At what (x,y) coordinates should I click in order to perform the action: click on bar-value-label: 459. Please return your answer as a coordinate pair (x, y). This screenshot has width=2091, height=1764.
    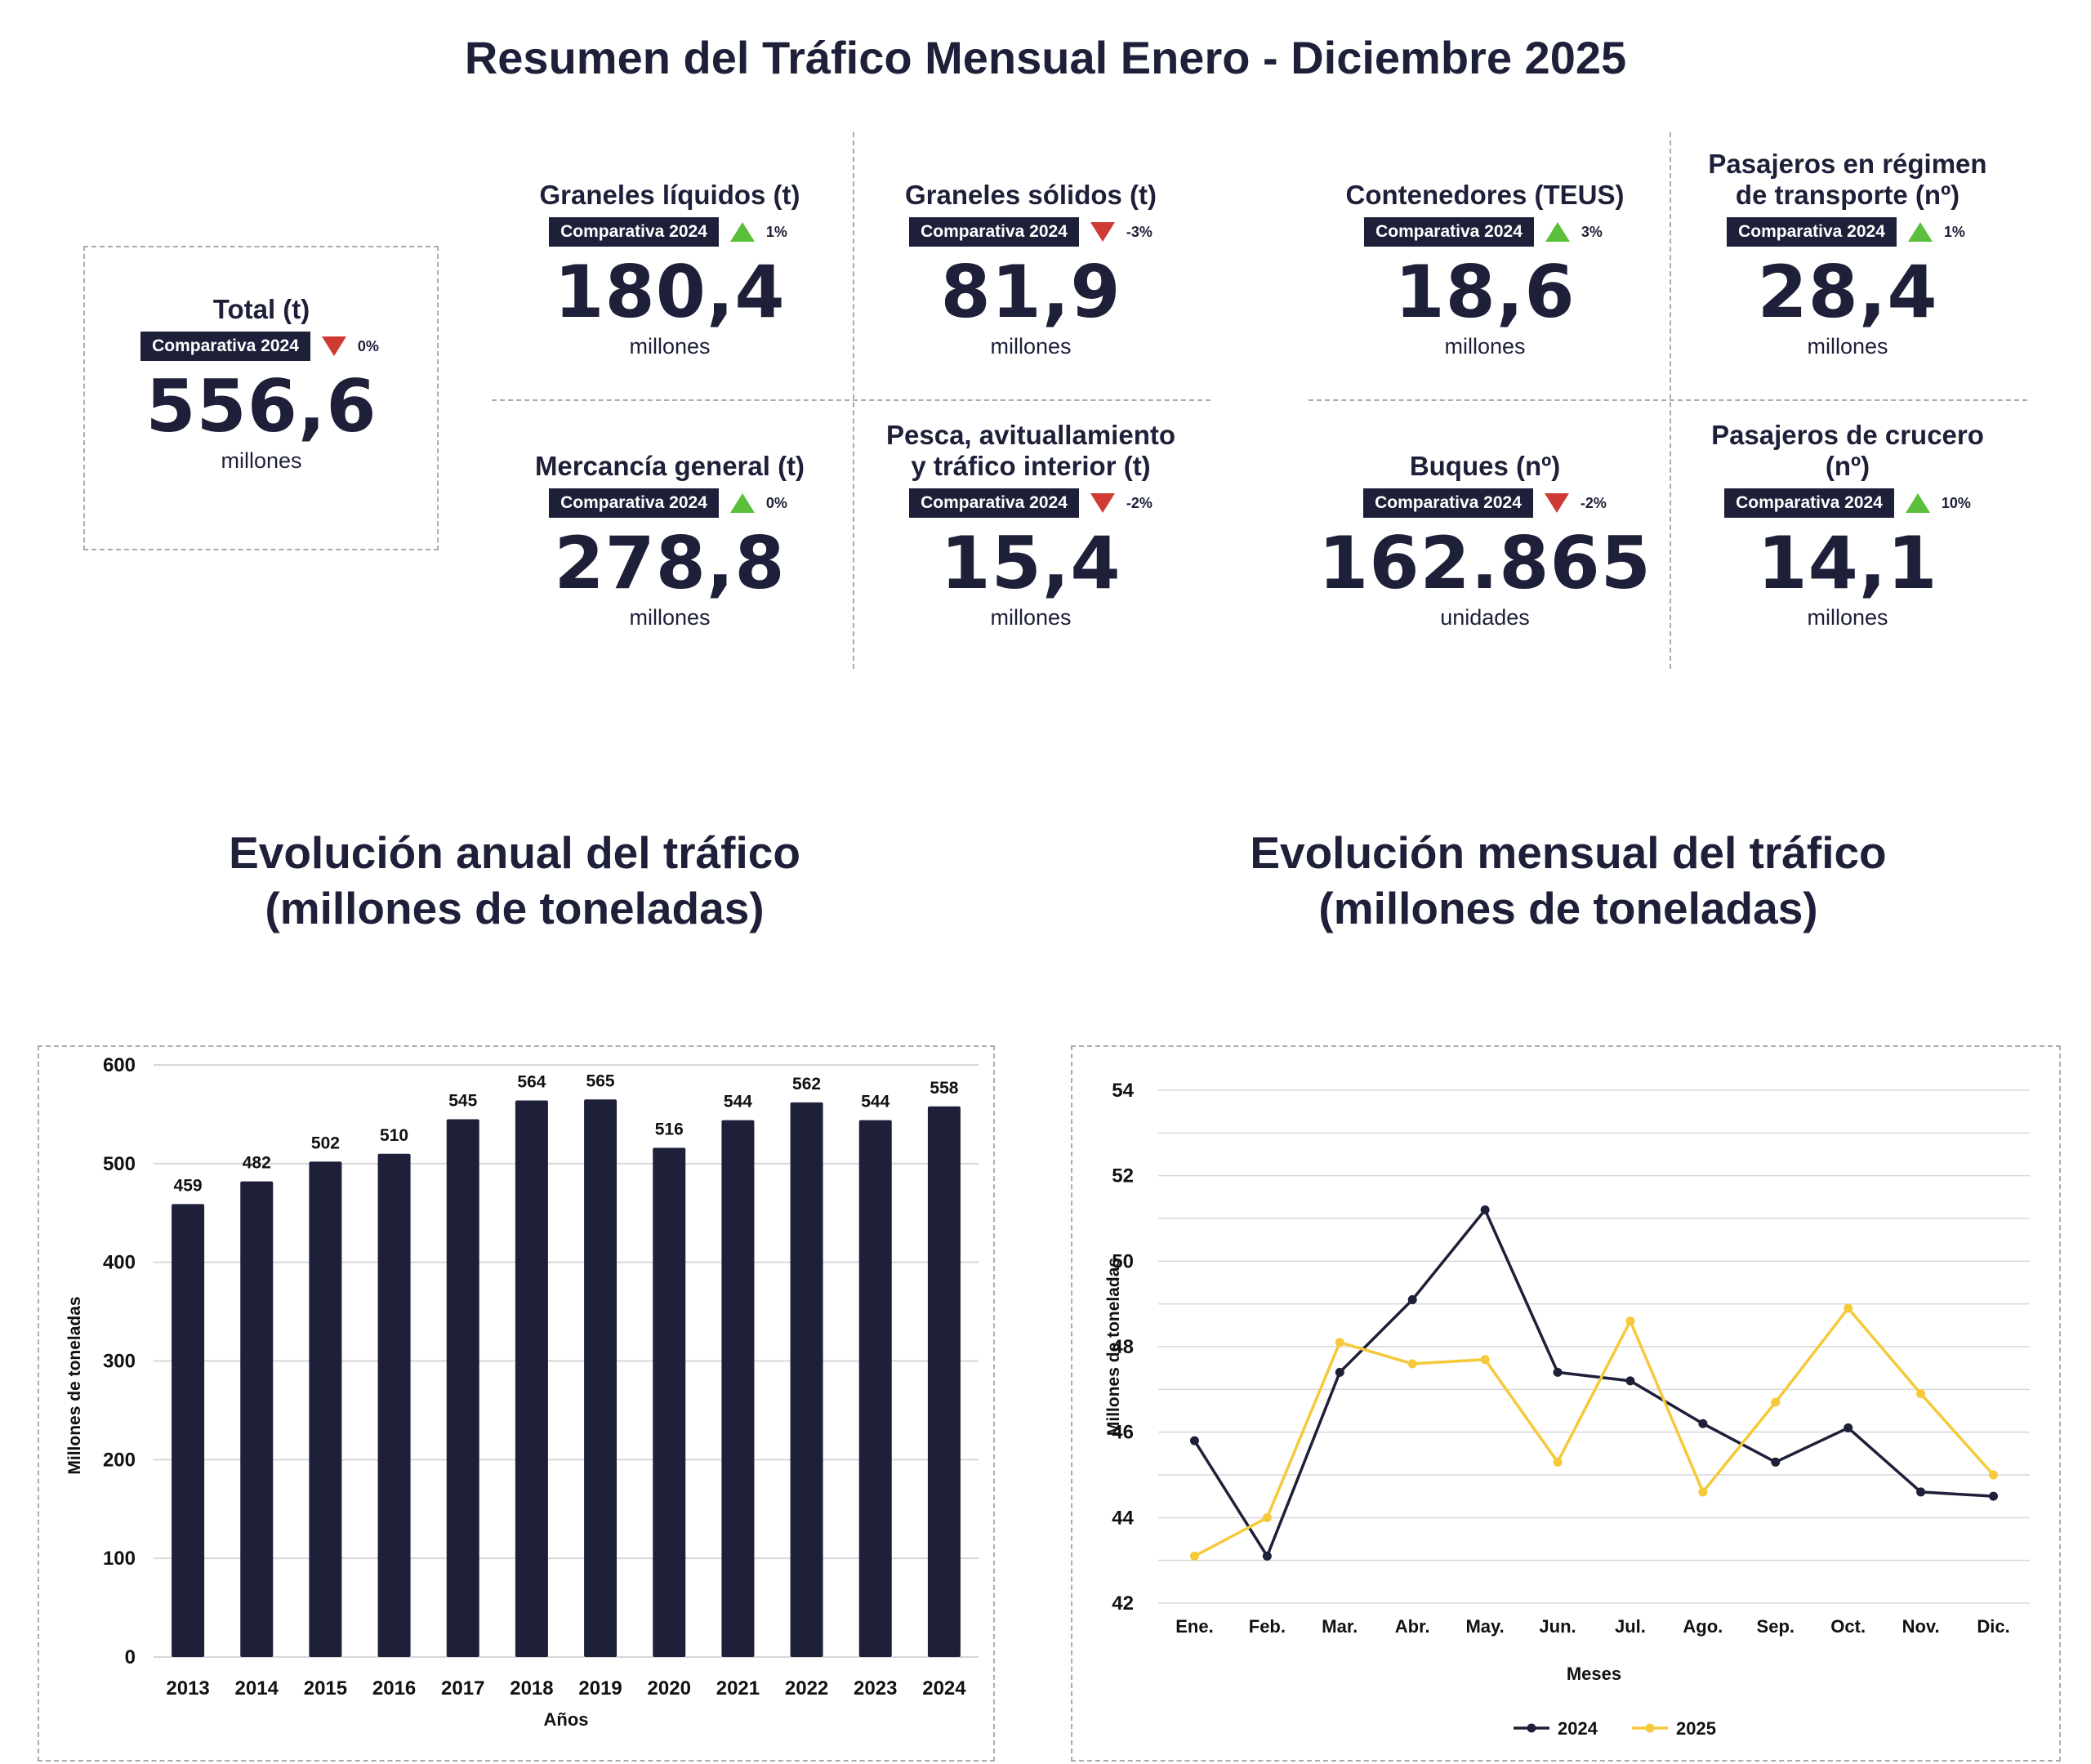
    Looking at the image, I should click on (188, 1185).